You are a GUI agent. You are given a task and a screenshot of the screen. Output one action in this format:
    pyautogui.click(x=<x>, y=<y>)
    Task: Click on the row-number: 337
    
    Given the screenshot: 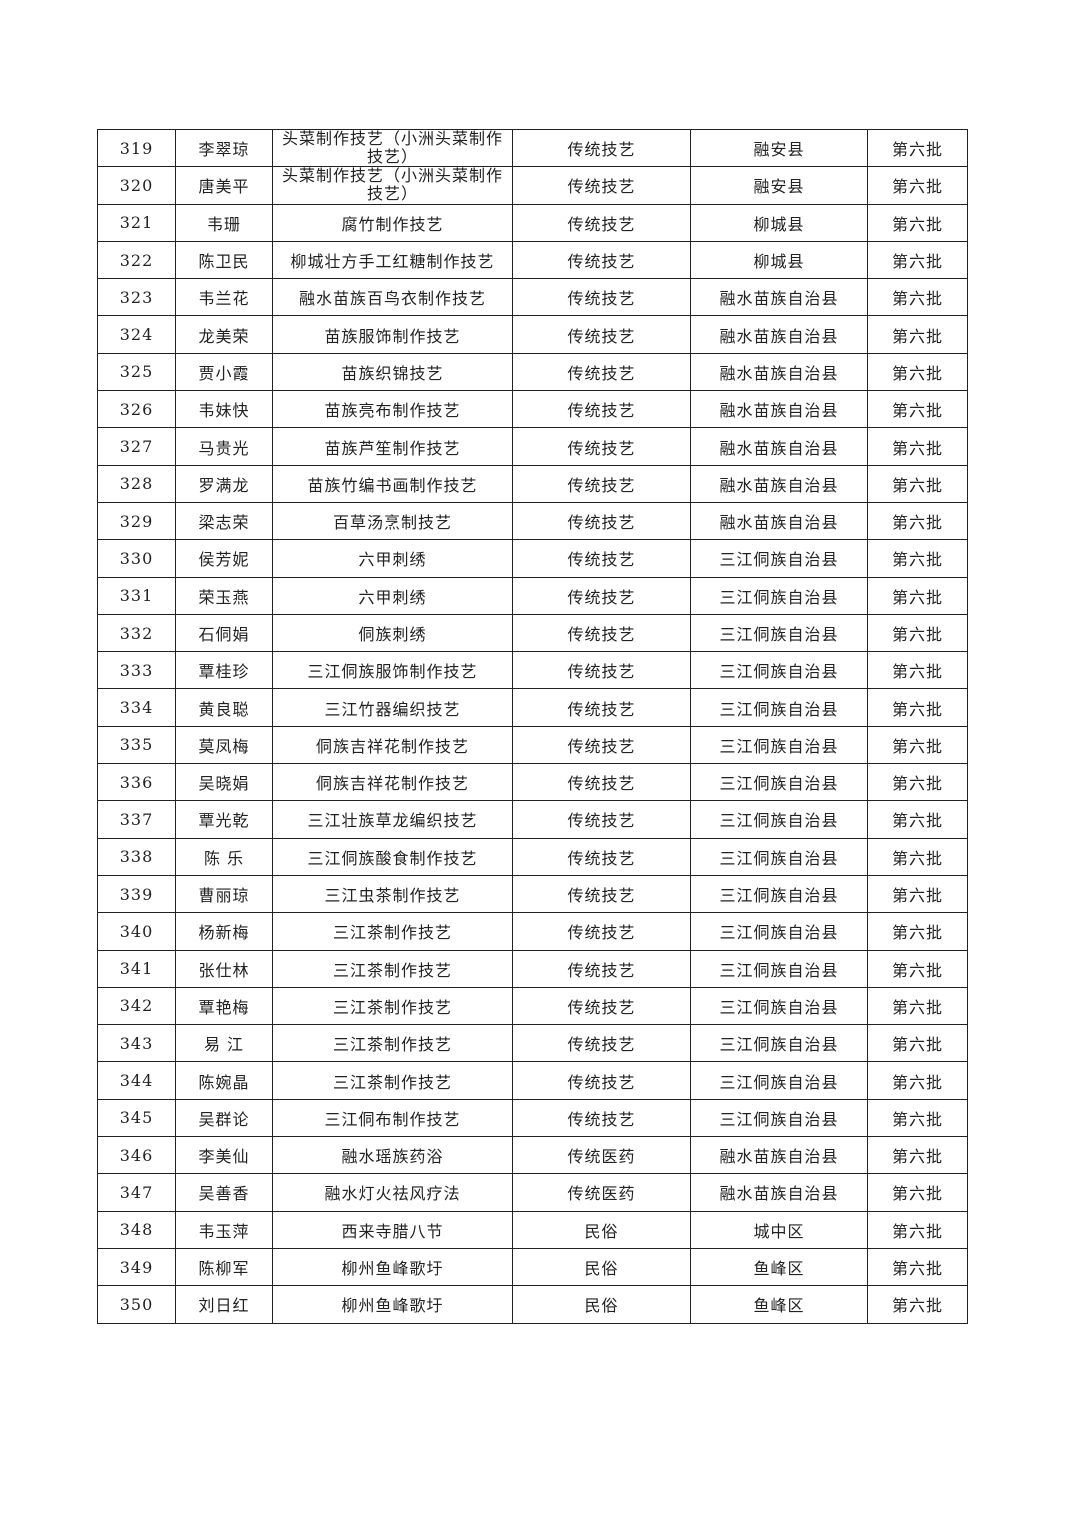 What is the action you would take?
    pyautogui.click(x=136, y=819)
    